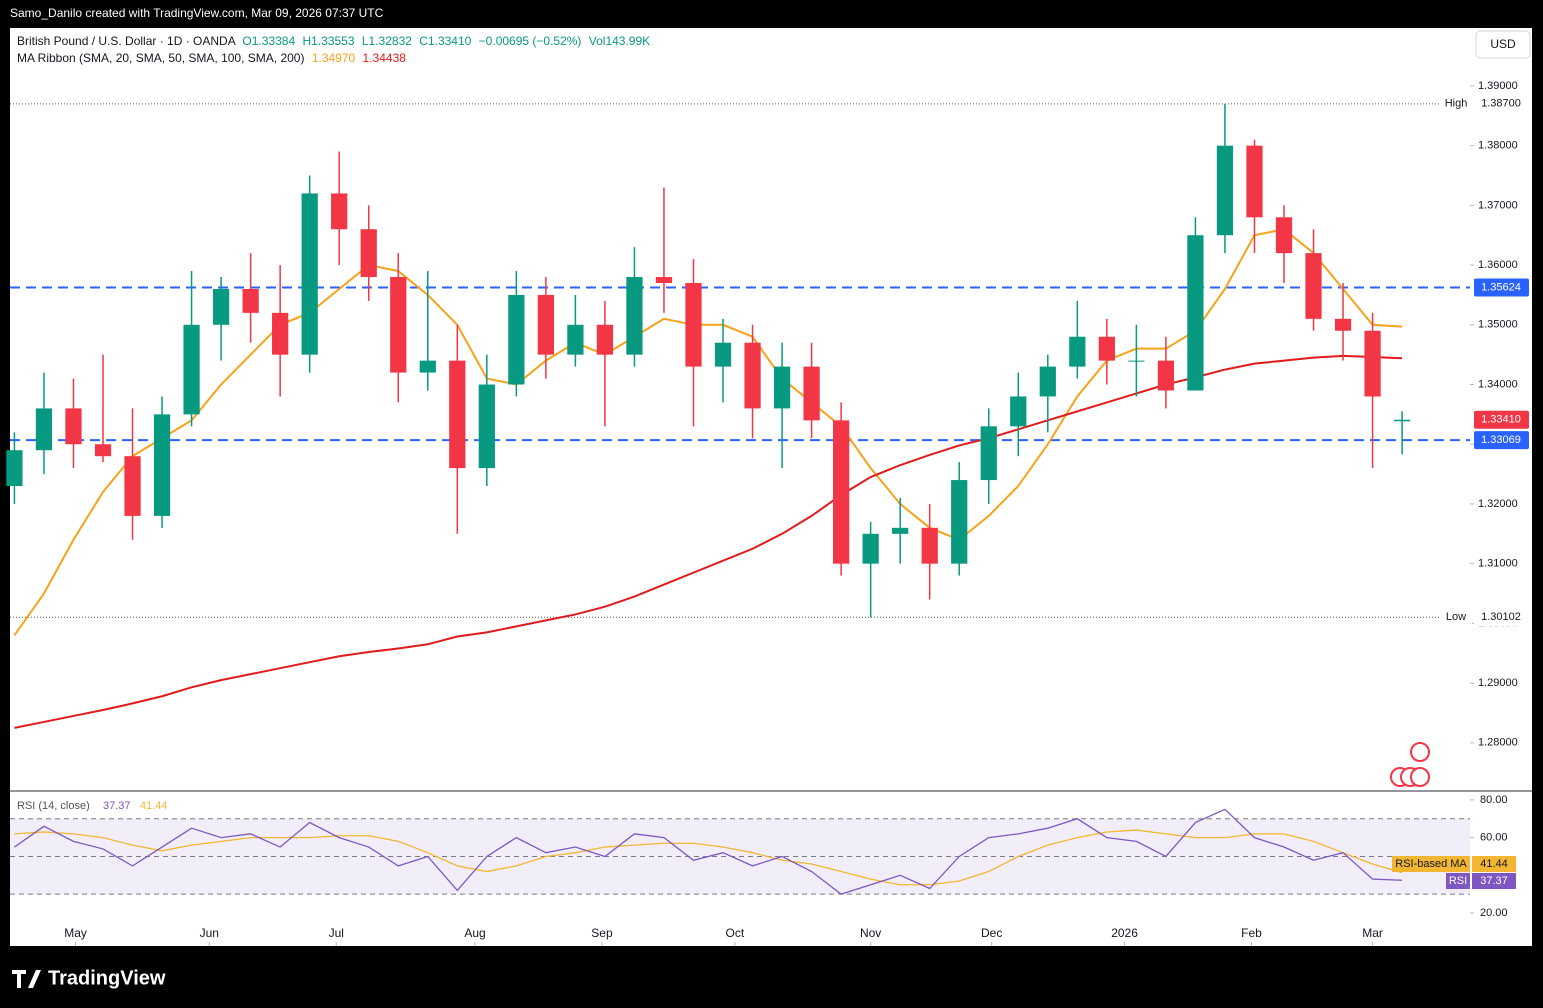 The width and height of the screenshot is (1543, 1008). What do you see at coordinates (1410, 764) in the screenshot?
I see `flags` at bounding box center [1410, 764].